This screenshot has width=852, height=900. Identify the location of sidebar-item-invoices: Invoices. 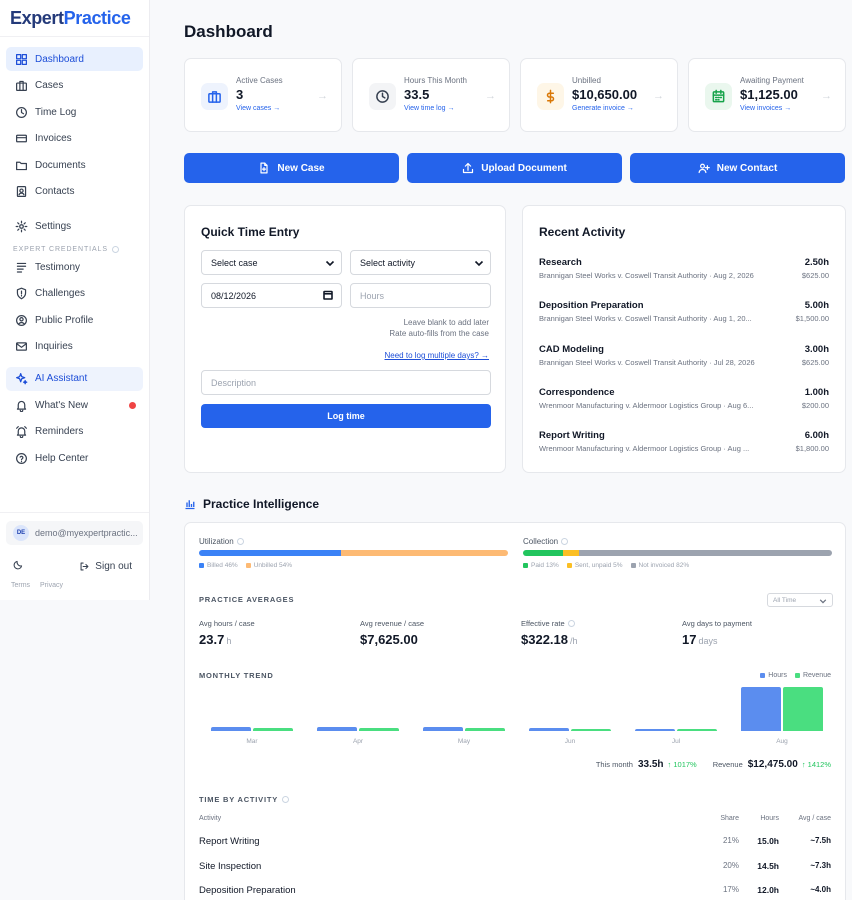
(74, 139).